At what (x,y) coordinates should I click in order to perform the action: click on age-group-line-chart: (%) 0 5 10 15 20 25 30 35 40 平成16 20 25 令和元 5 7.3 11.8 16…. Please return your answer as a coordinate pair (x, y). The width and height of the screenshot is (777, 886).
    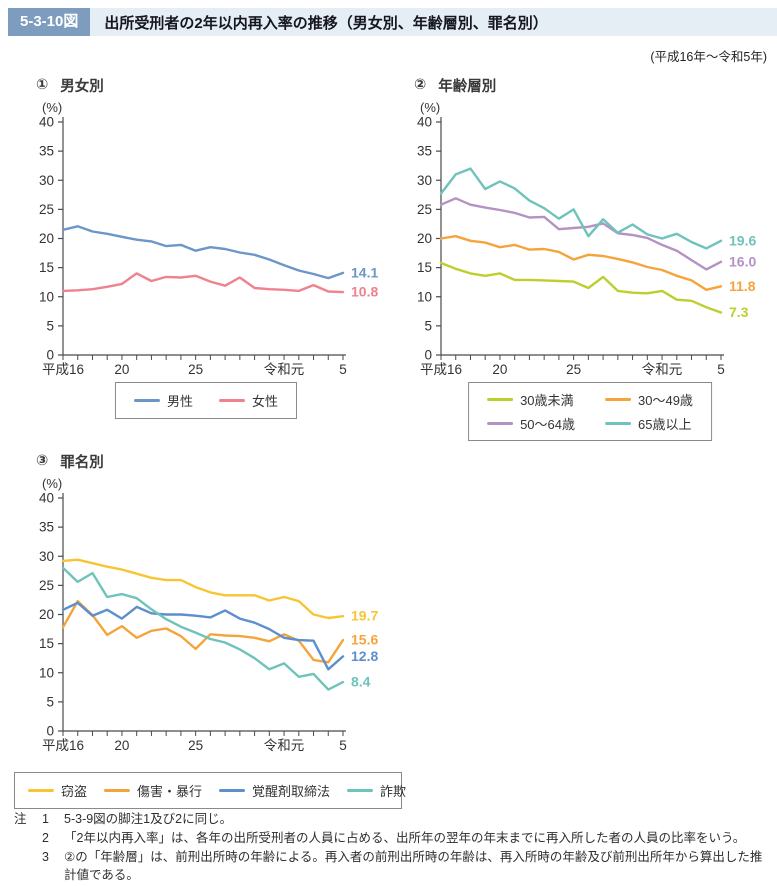
    Looking at the image, I should click on (586, 238).